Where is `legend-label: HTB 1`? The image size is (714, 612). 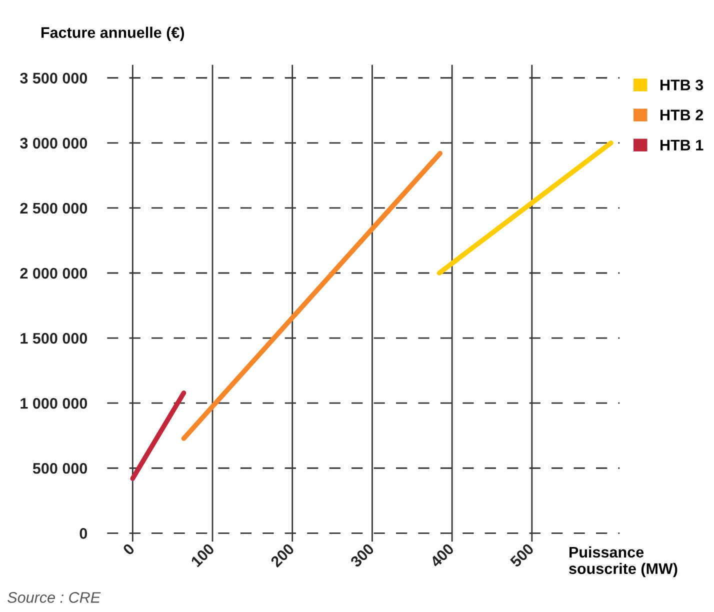 legend-label: HTB 1 is located at coordinates (682, 145).